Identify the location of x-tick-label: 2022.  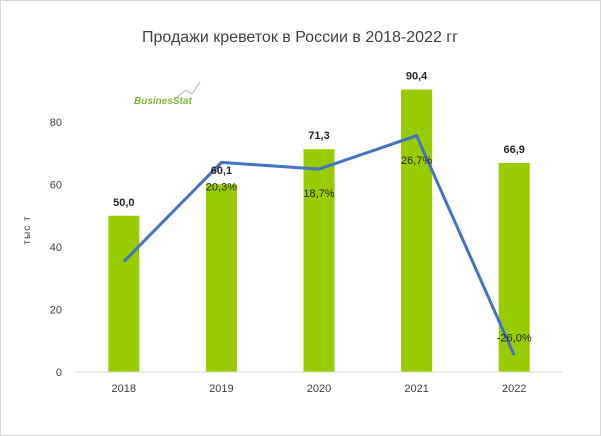
(514, 389).